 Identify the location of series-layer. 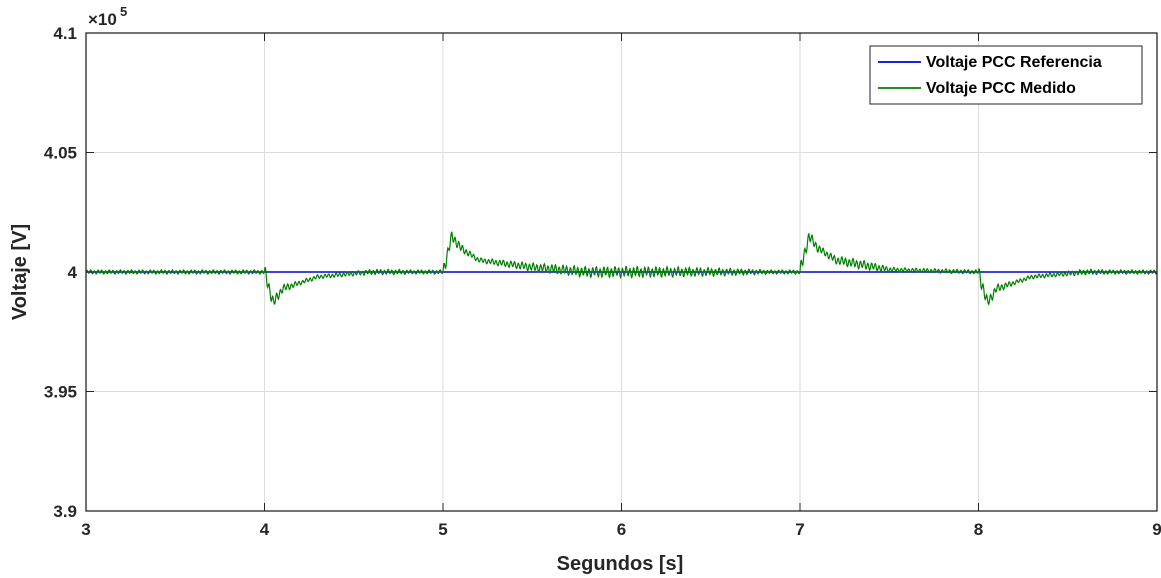
(621, 268).